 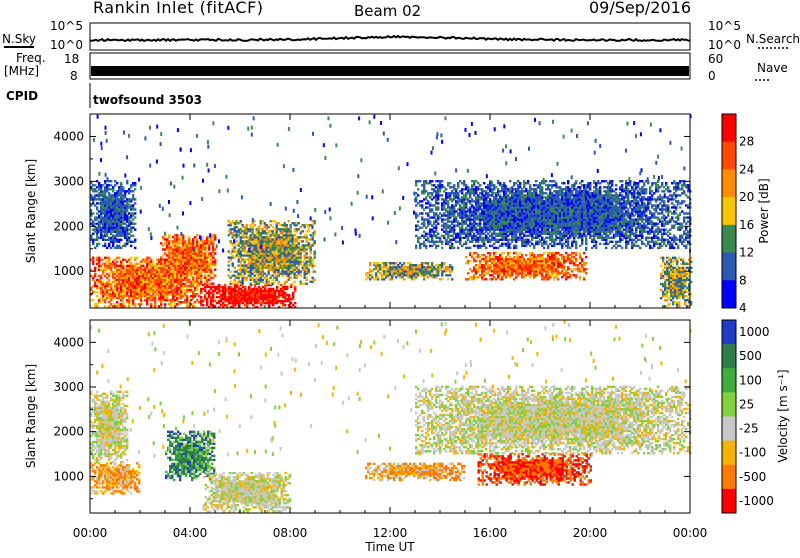 What do you see at coordinates (724, 26) in the screenshot?
I see `nsearch-tick-top: 10^5` at bounding box center [724, 26].